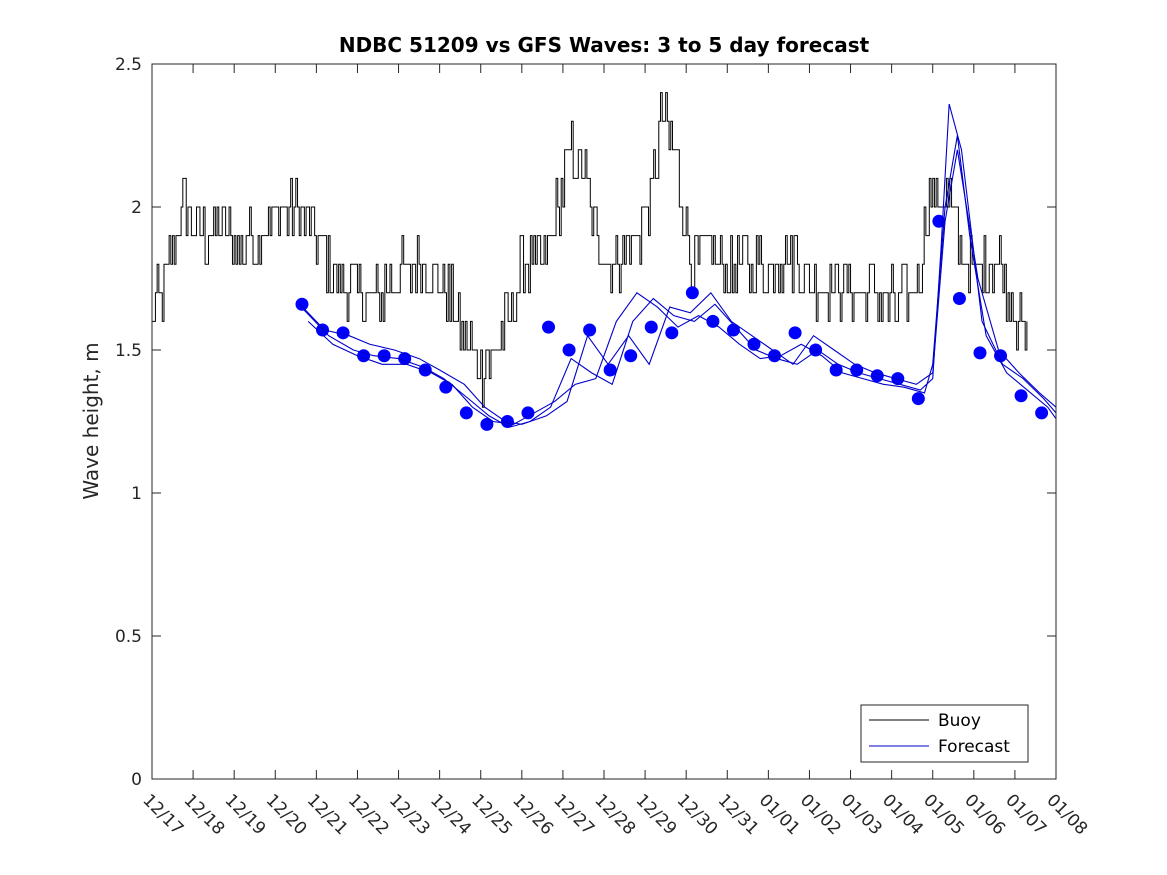 Image resolution: width=1167 pixels, height=875 pixels. Describe the element at coordinates (128, 351) in the screenshot. I see `y-tick-label: 1.5` at that location.